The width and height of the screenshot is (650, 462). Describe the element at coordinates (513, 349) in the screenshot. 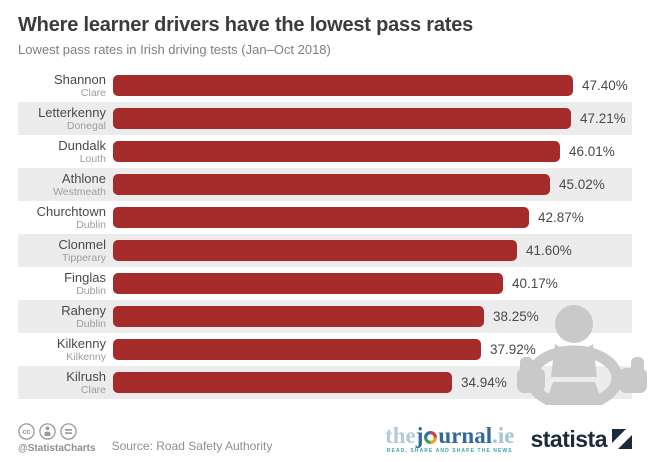

I see `value-label: 37.92%` at that location.